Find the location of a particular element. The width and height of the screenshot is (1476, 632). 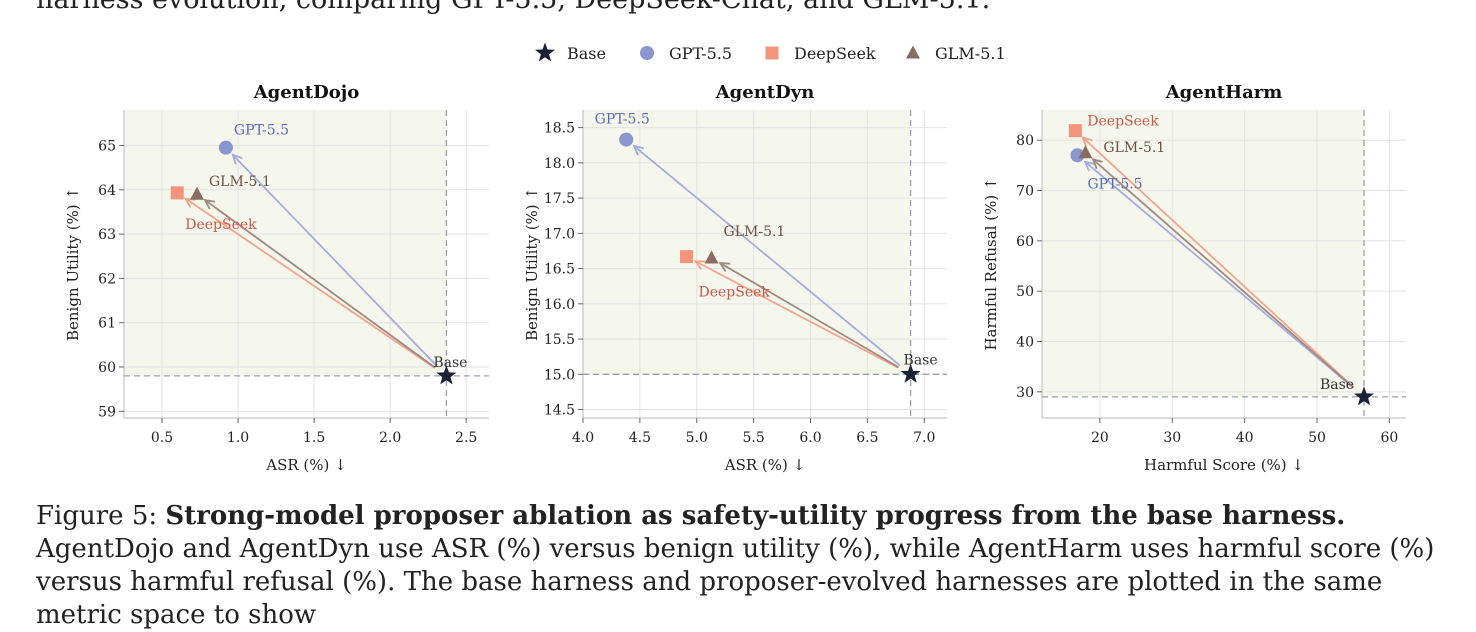

y-tick-label: 60 is located at coordinates (107, 368).